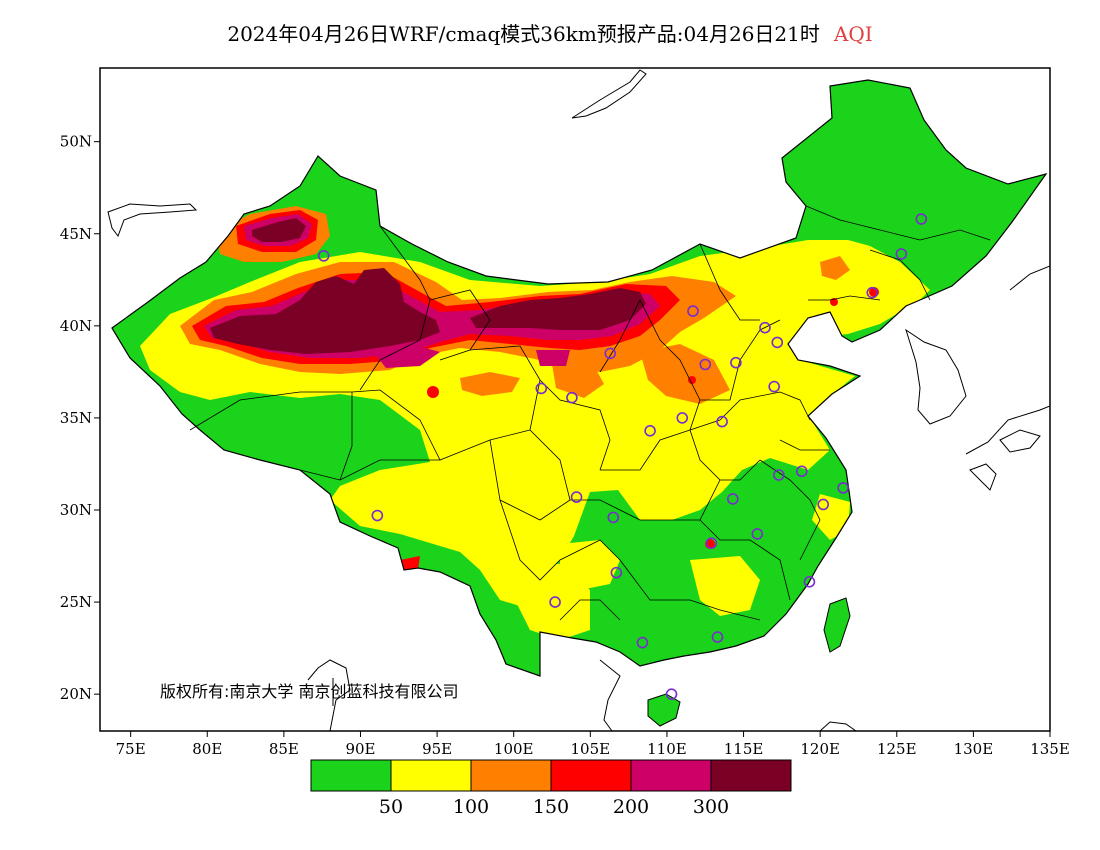 This screenshot has height=850, width=1100. I want to click on lon-tick-label: 90E, so click(360, 749).